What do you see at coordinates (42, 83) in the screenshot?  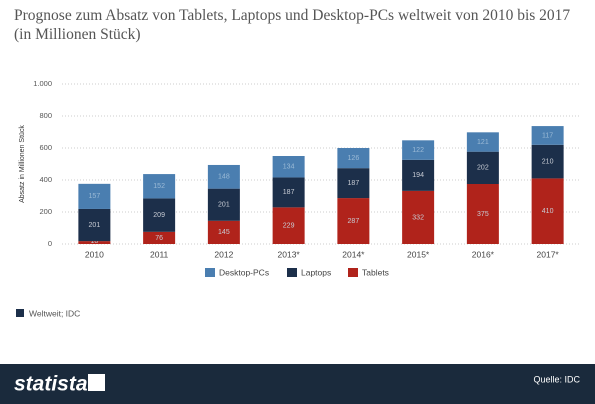 I see `y-tick-label: 1.000` at bounding box center [42, 83].